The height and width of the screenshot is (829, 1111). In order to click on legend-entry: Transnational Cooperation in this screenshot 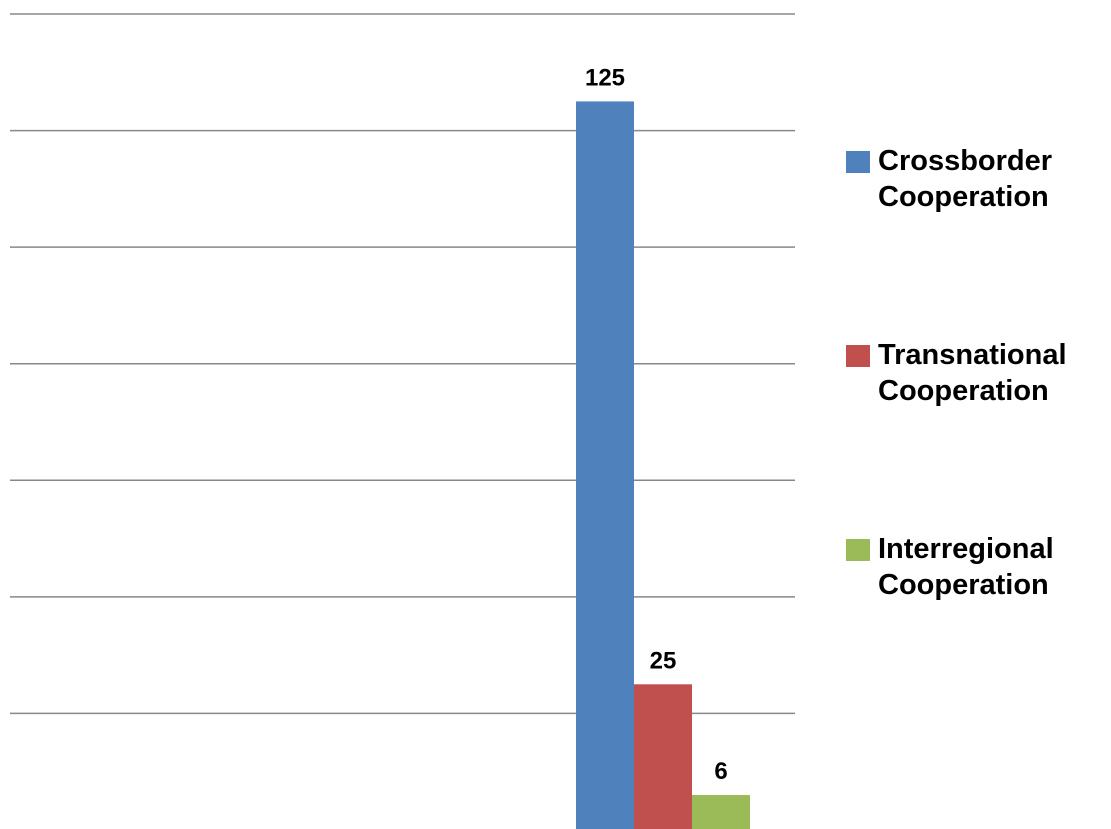, I will do `click(977, 373)`.